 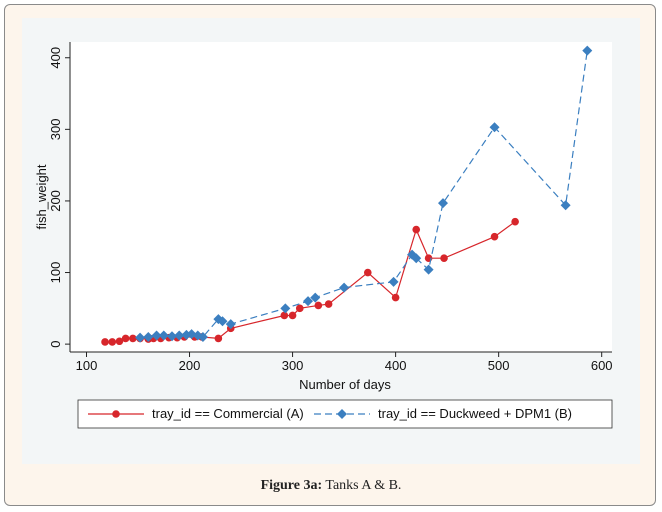 I want to click on y-tick-label: 100, so click(x=55, y=273).